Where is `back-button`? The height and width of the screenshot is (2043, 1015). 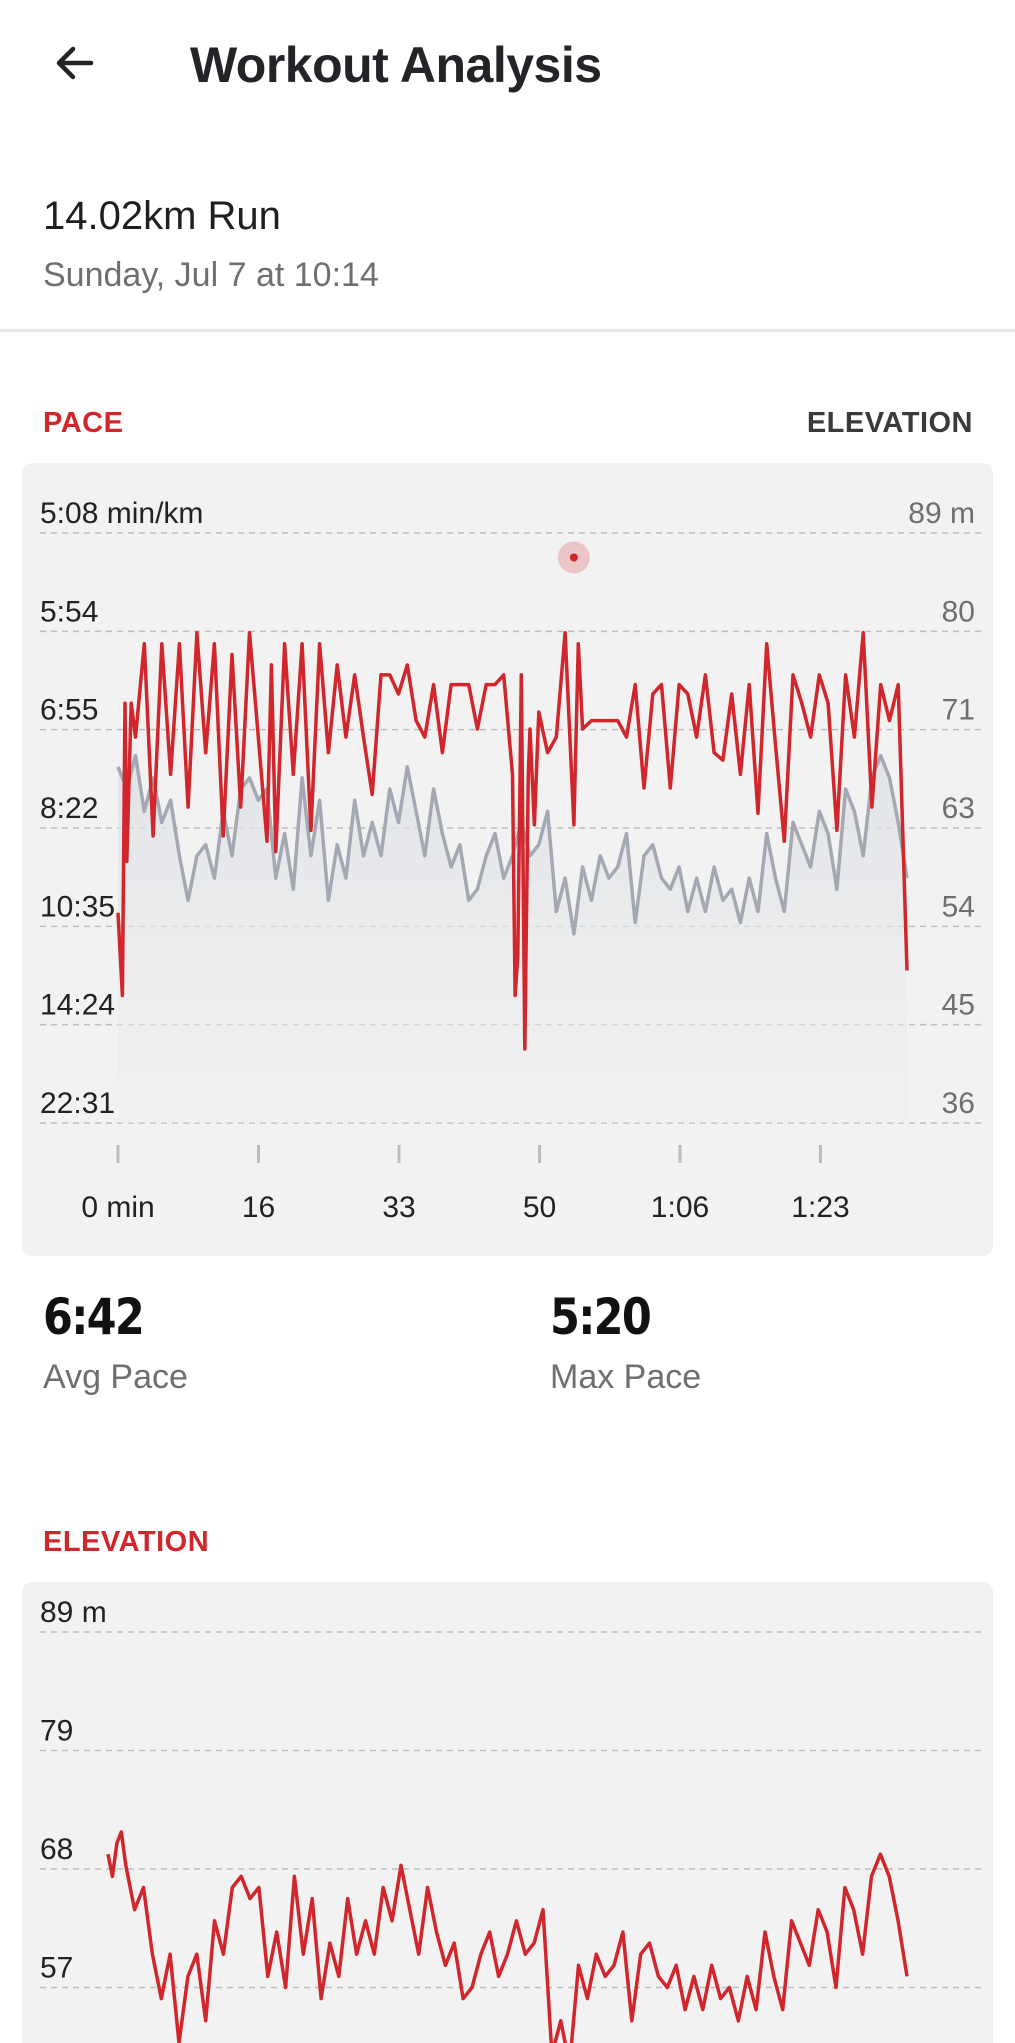
back-button is located at coordinates (75, 63).